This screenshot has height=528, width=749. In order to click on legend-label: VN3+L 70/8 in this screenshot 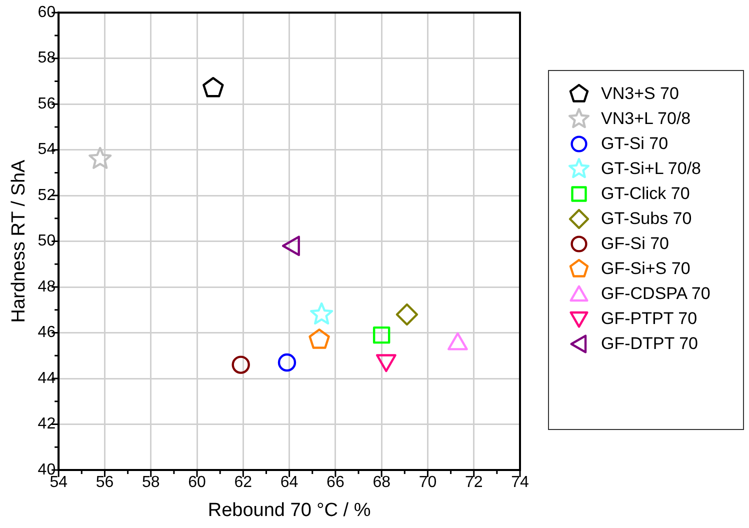, I will do `click(646, 118)`.